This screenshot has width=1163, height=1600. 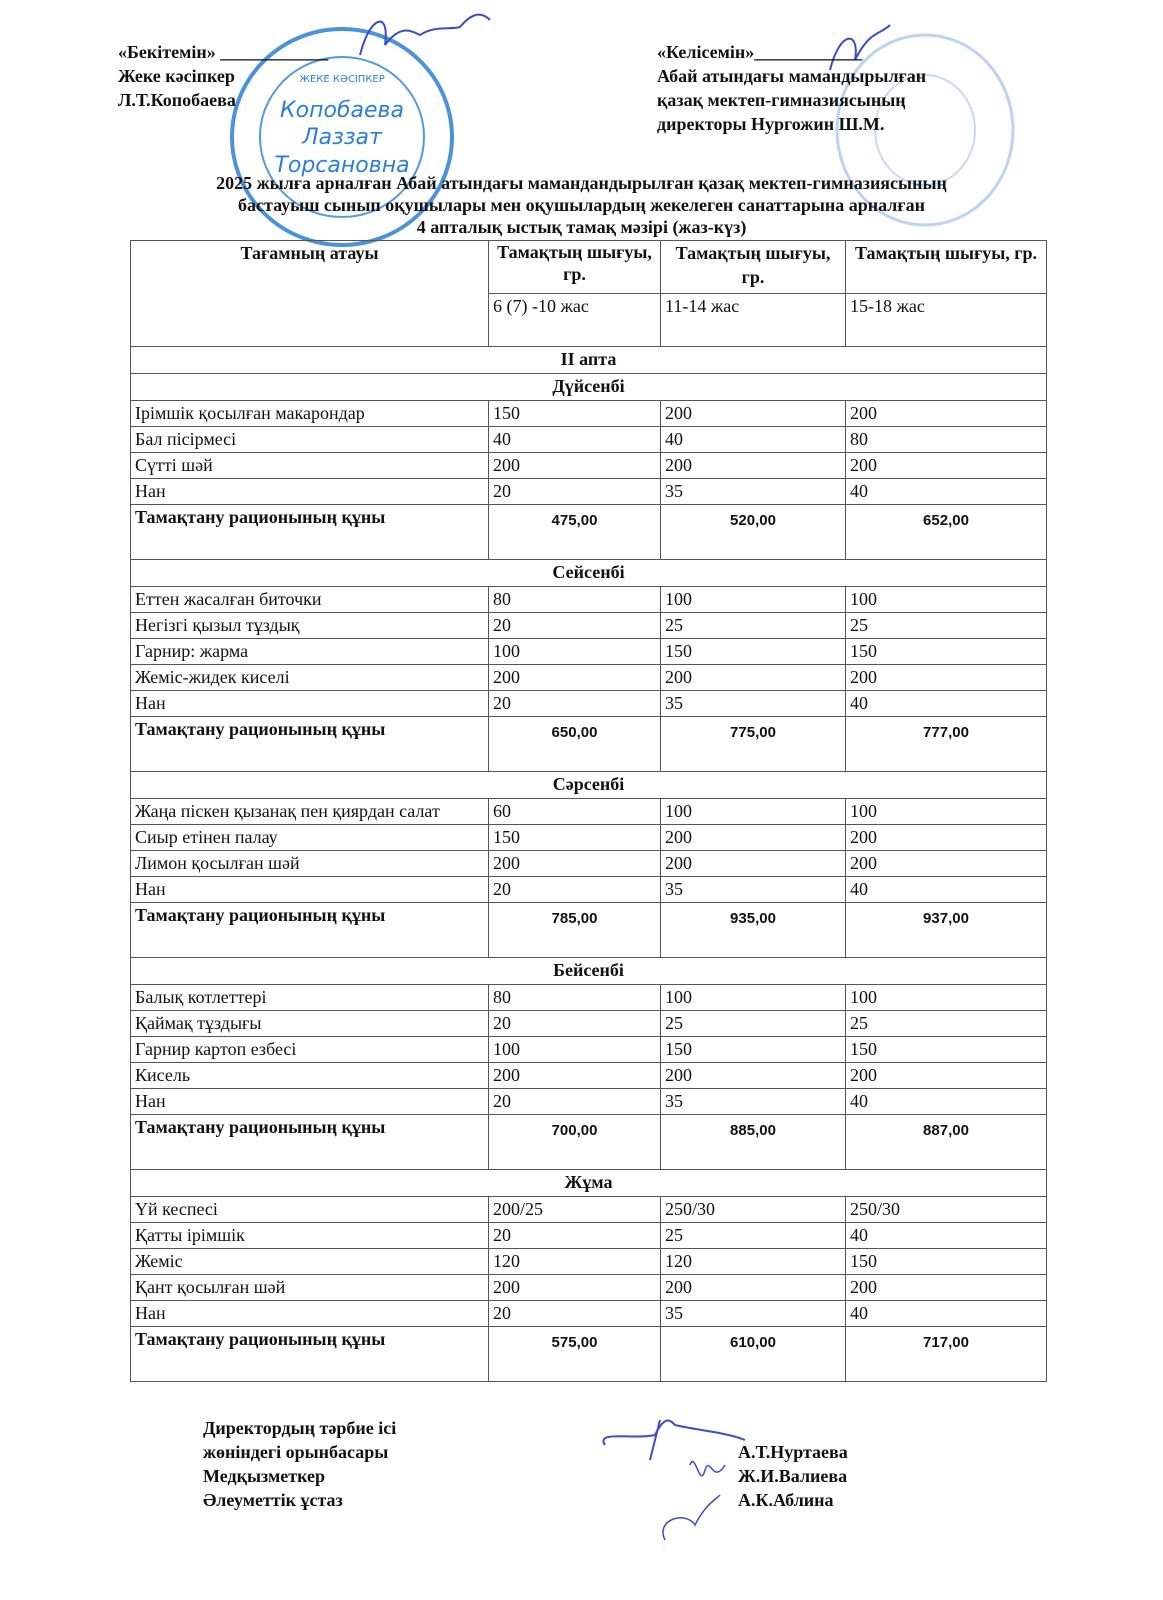 What do you see at coordinates (588, 465) in the screenshot?
I see `table-row: Сүтті шәй 200 200 200` at bounding box center [588, 465].